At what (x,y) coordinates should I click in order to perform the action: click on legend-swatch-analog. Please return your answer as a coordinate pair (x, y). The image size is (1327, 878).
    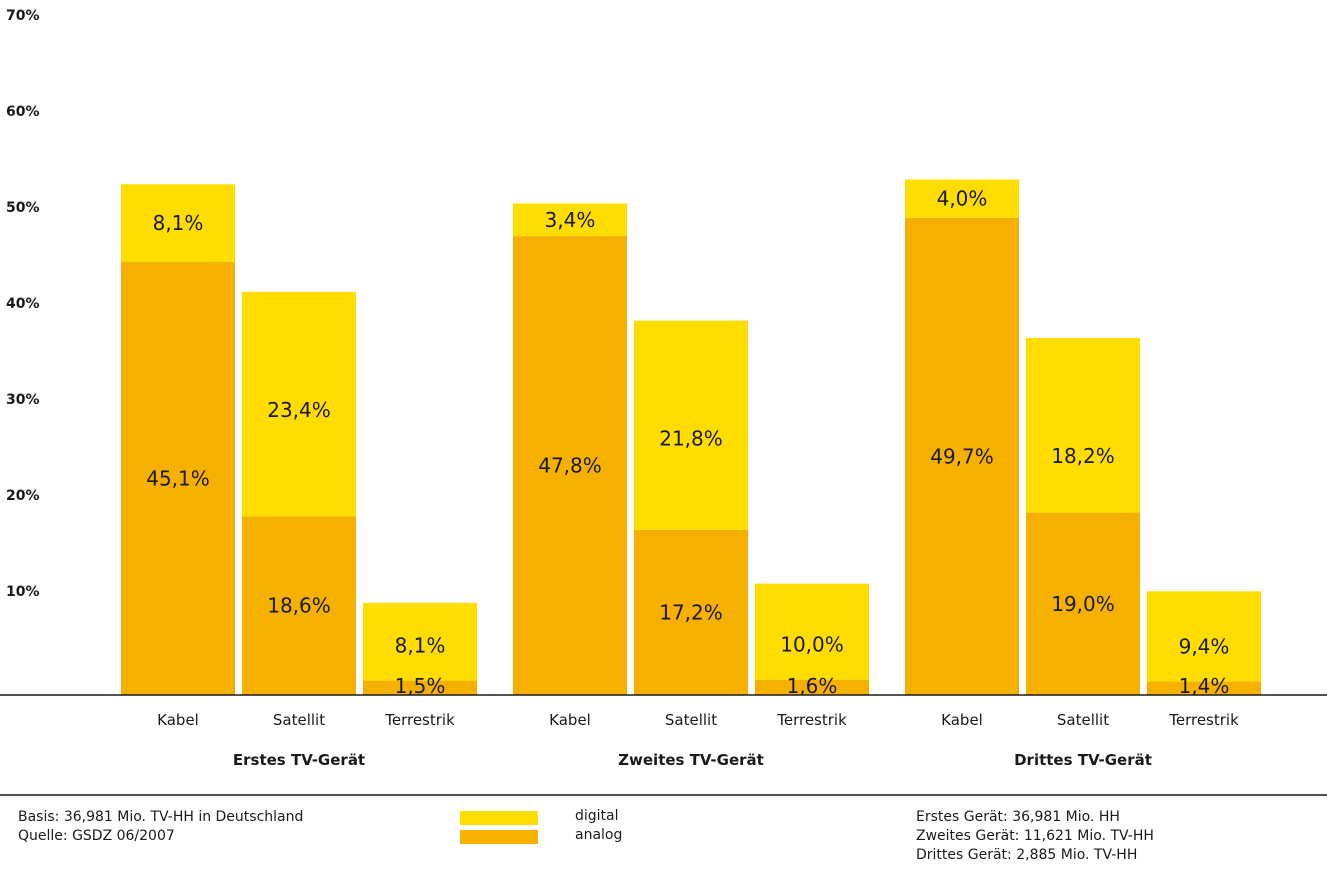
    Looking at the image, I should click on (499, 837).